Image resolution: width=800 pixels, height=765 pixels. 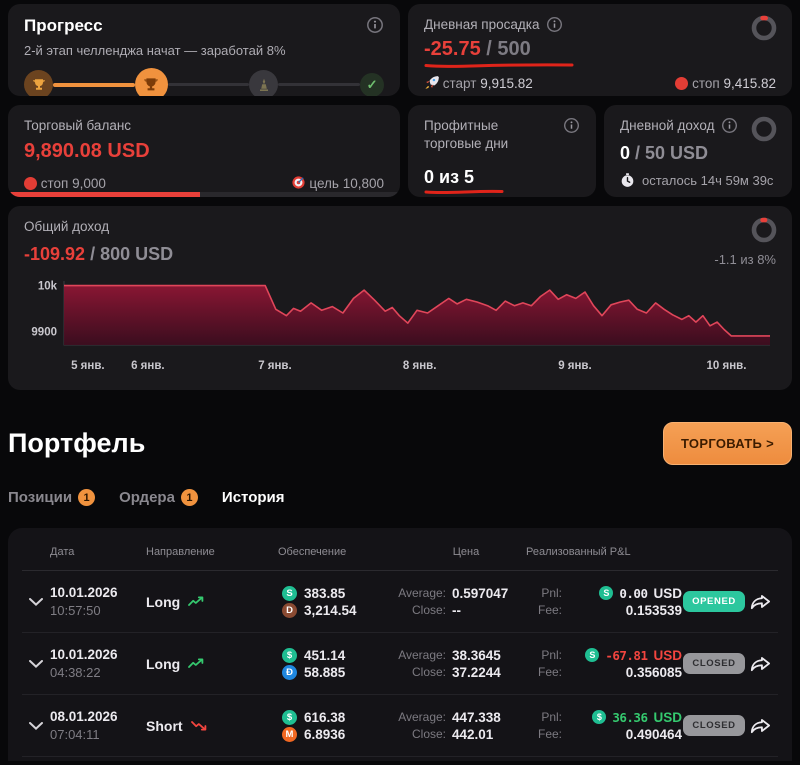 What do you see at coordinates (476, 655) in the screenshot?
I see `average-value: 38.3645` at bounding box center [476, 655].